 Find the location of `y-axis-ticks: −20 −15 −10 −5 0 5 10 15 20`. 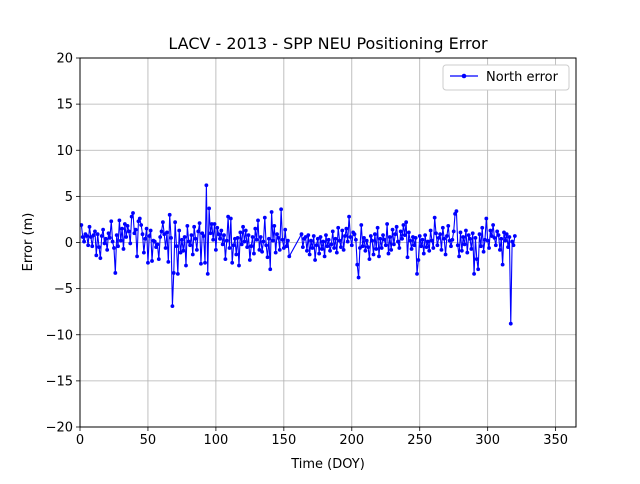

y-axis-ticks: −20 −15 −10 −5 0 5 10 15 20 is located at coordinates (63, 244).